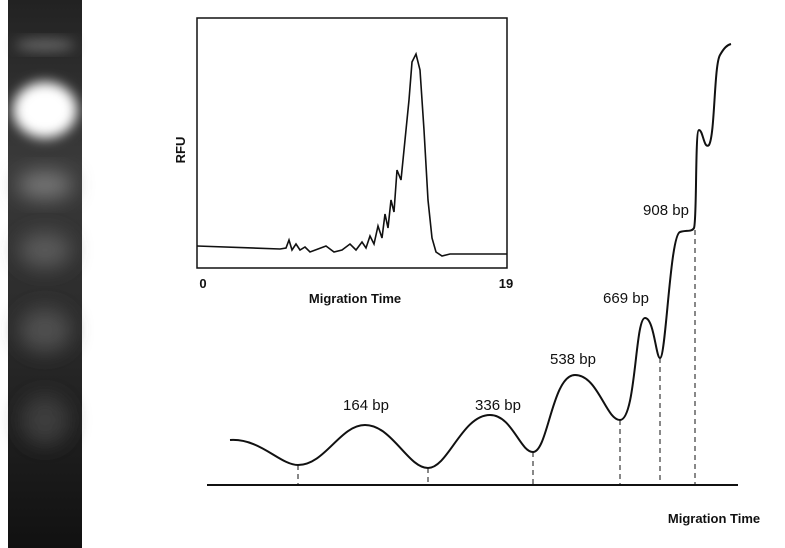  What do you see at coordinates (573, 359) in the screenshot?
I see `peak-label: 538 bp` at bounding box center [573, 359].